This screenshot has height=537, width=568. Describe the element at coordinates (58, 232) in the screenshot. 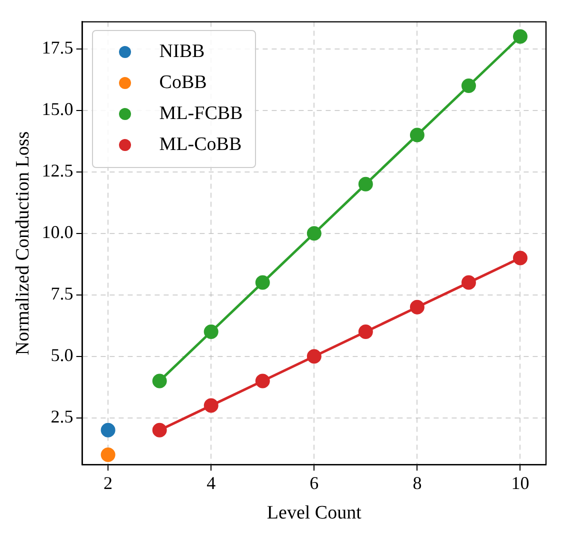

I see `y-tick-label: 10.0` at that location.